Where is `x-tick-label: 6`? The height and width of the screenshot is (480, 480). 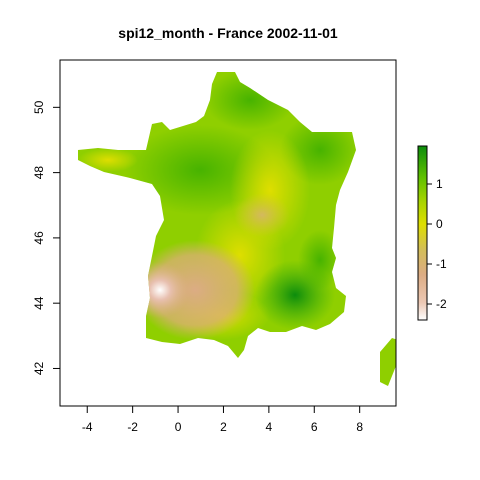
x-tick-label: 6 is located at coordinates (314, 427).